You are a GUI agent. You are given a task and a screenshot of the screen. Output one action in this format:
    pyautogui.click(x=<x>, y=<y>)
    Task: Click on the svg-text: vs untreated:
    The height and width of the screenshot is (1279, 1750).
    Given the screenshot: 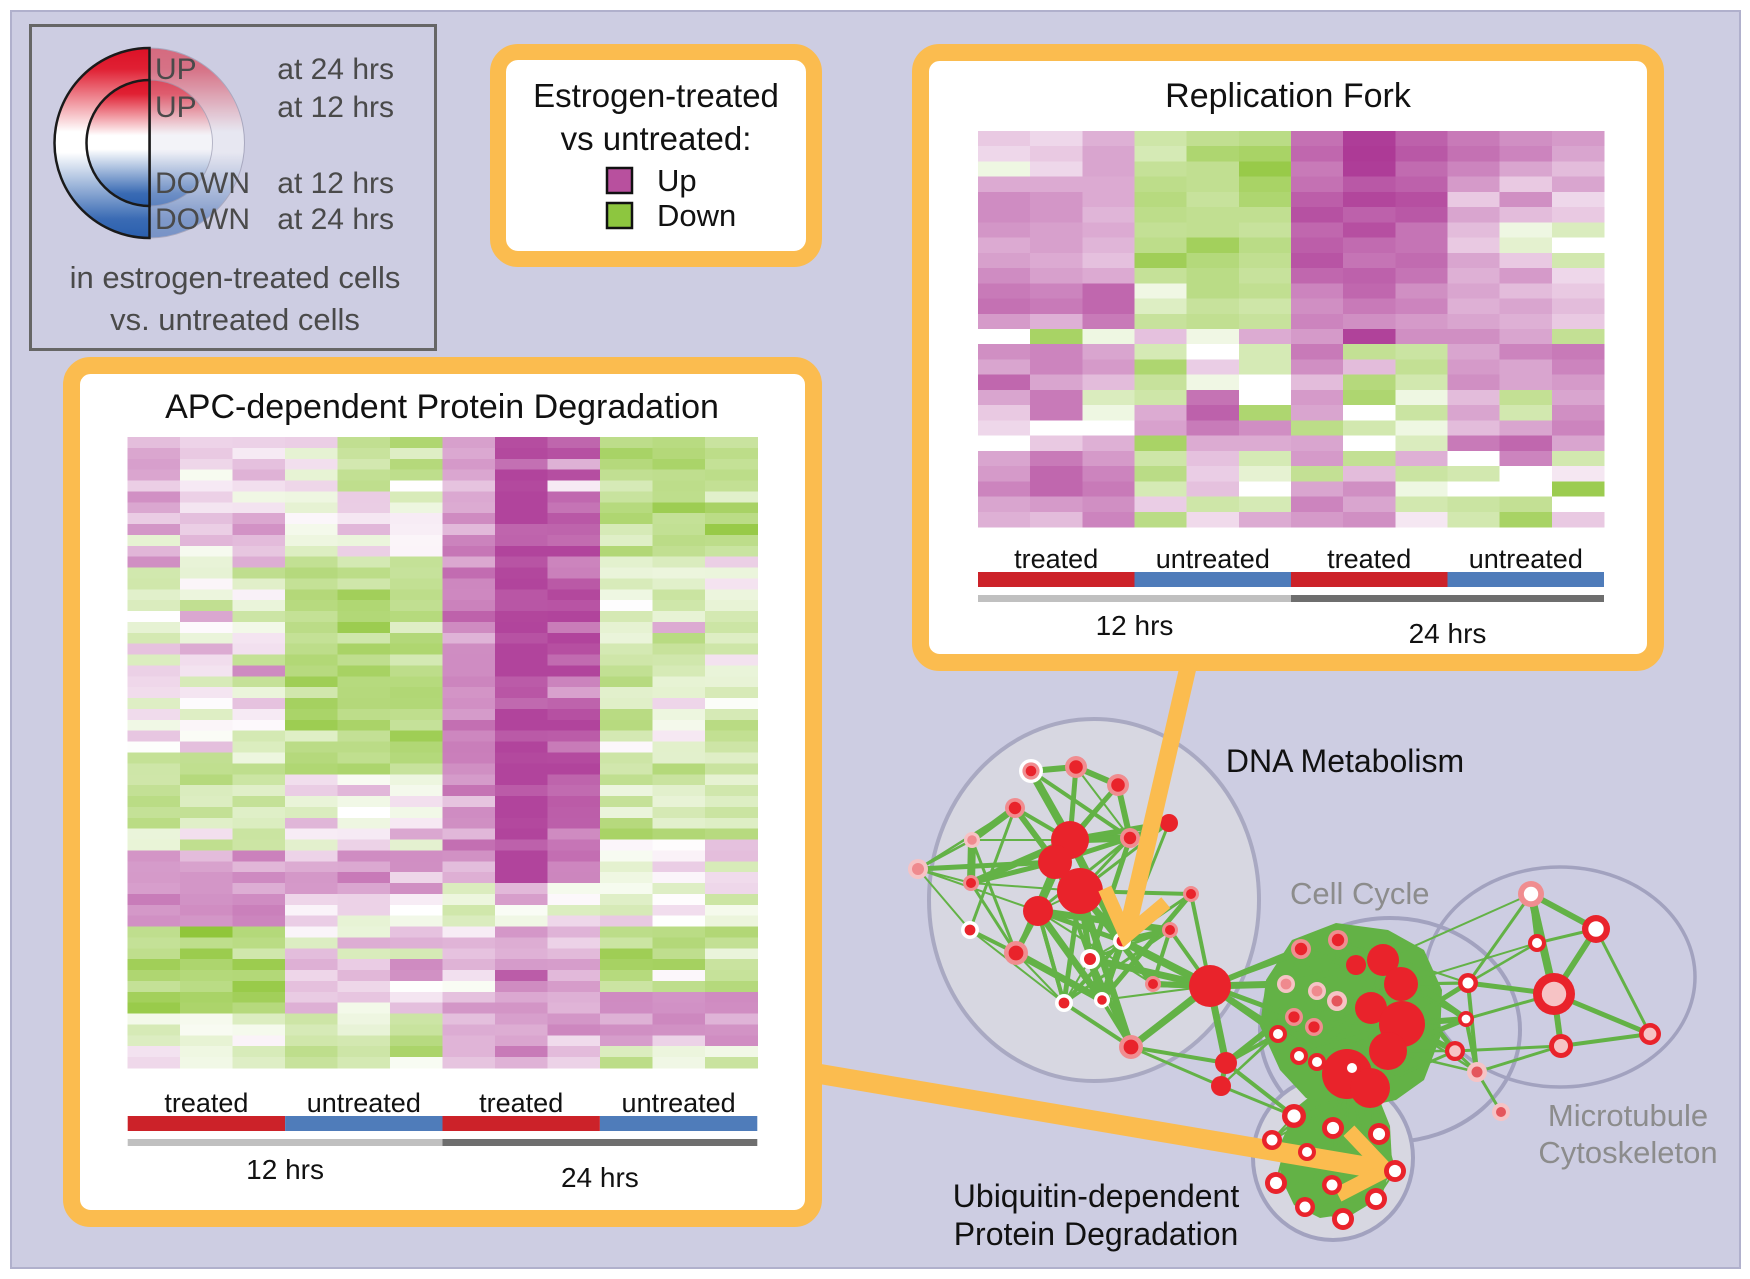 What is the action you would take?
    pyautogui.click(x=656, y=138)
    